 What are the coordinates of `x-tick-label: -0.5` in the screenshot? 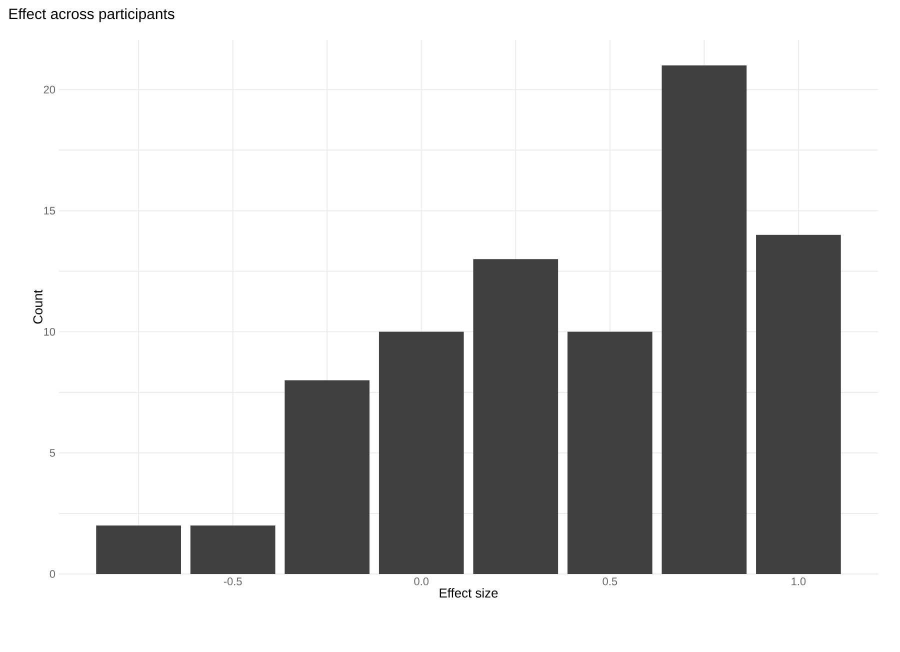 It's located at (233, 582).